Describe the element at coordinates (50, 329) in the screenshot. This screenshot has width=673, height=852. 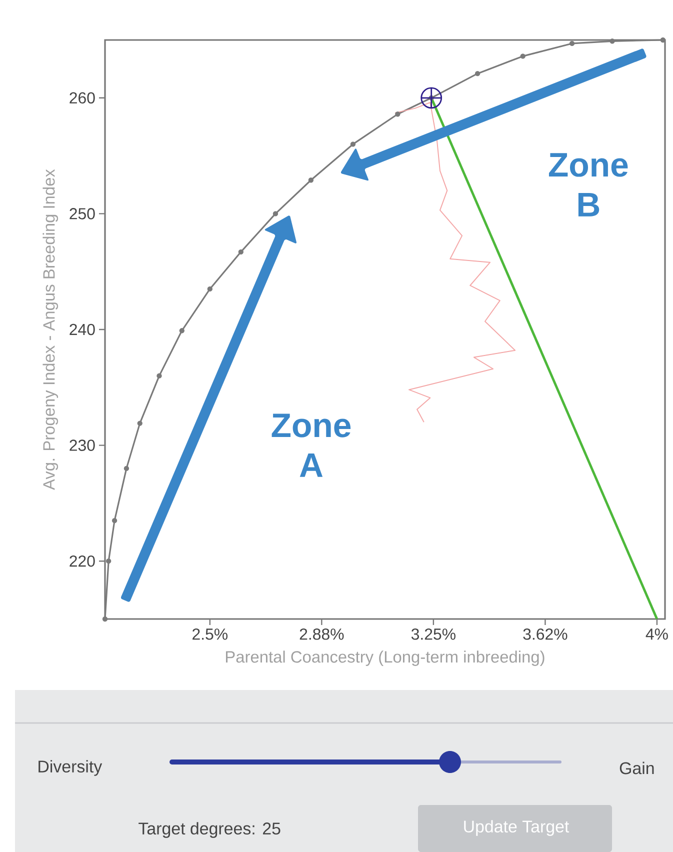
I see `y-axis-title: Avg. Progeny Index - Angus Breeding Index` at that location.